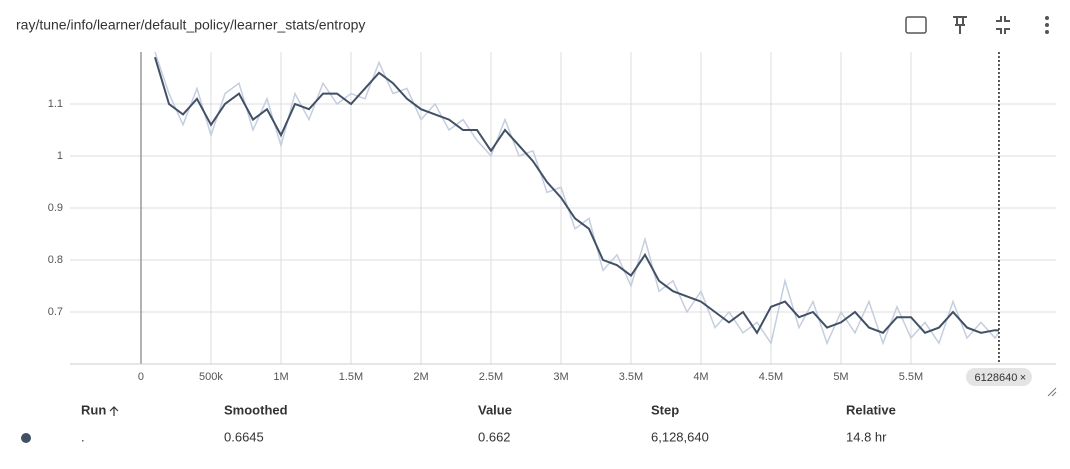  I want to click on sort-arrow, so click(114, 411).